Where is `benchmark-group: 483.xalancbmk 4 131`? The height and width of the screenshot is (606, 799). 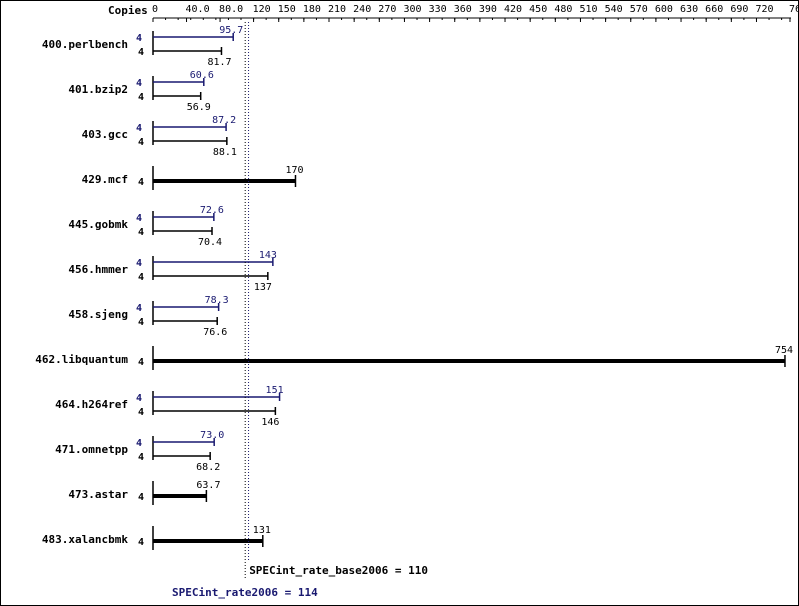 benchmark-group: 483.xalancbmk 4 131 is located at coordinates (156, 537).